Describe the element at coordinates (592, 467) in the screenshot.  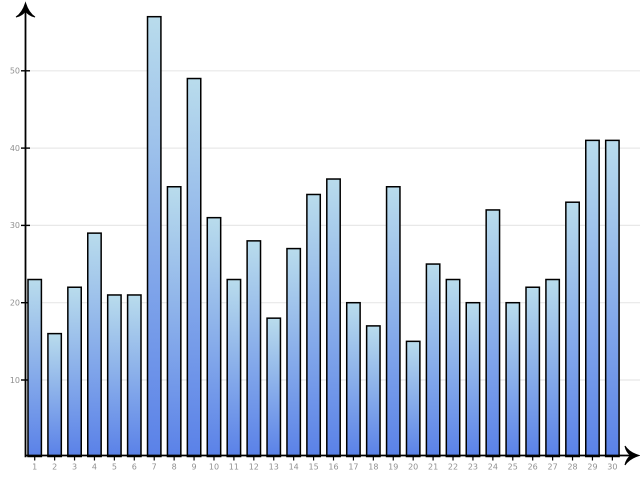
I see `x-tick-label: 29` at that location.